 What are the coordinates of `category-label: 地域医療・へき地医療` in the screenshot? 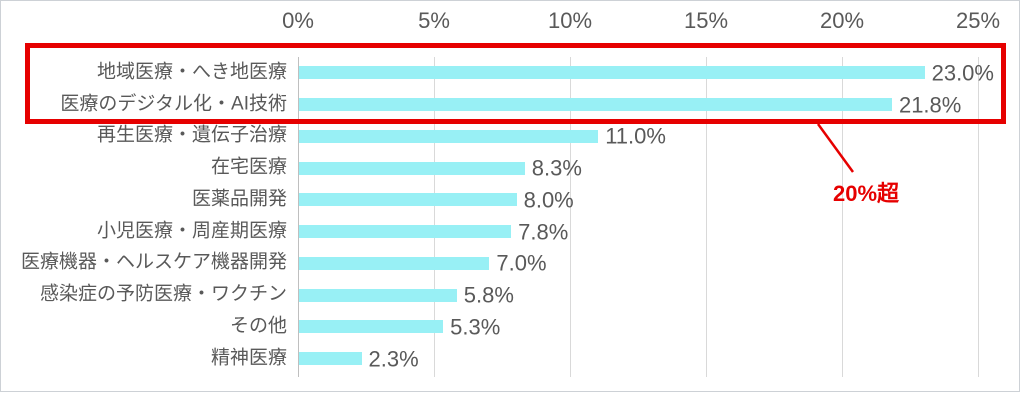 It's located at (191, 72).